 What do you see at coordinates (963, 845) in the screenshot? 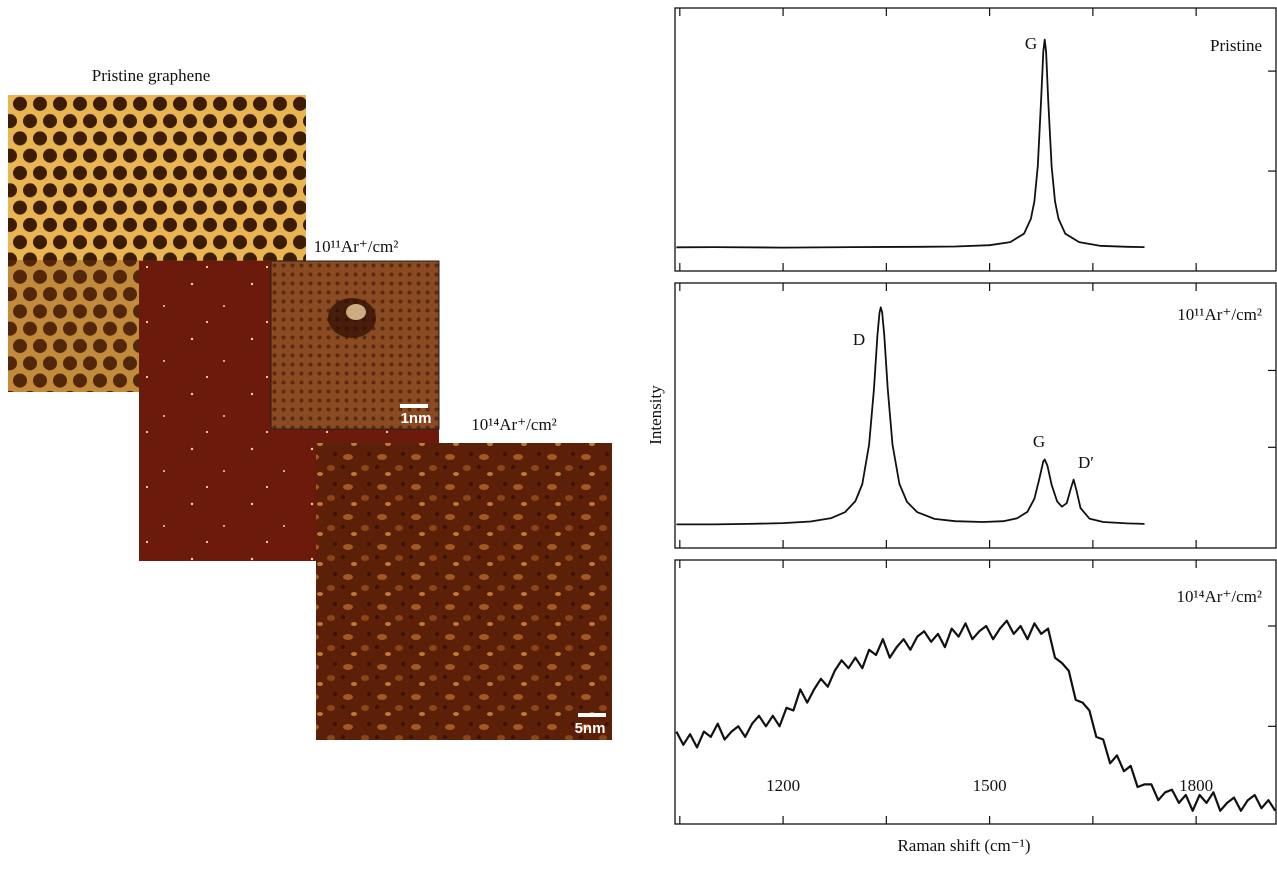
I see `x-axis-label: Raman shift (cm⁻¹)` at bounding box center [963, 845].